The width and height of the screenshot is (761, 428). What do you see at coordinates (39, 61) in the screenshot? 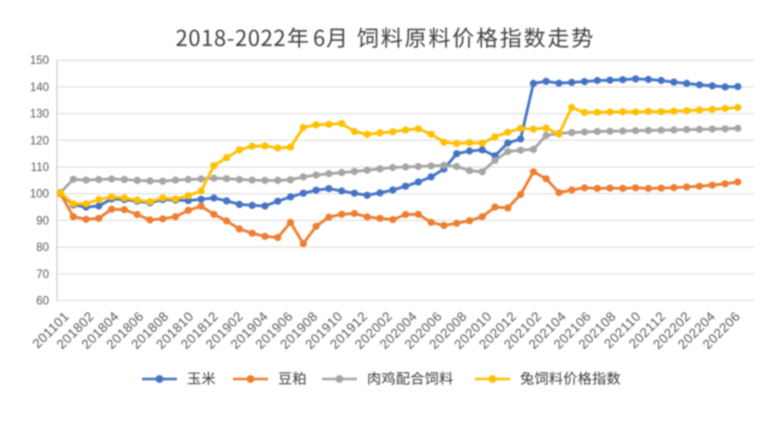
I see `svg-text: 150` at bounding box center [39, 61].